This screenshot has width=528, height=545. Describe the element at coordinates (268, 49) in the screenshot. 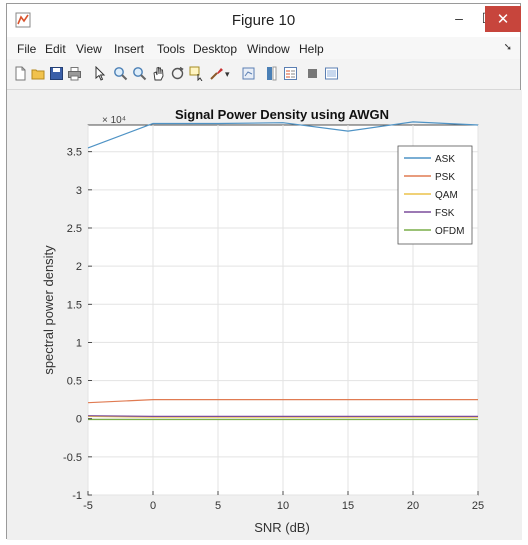

I see `menu-window: Window` at that location.